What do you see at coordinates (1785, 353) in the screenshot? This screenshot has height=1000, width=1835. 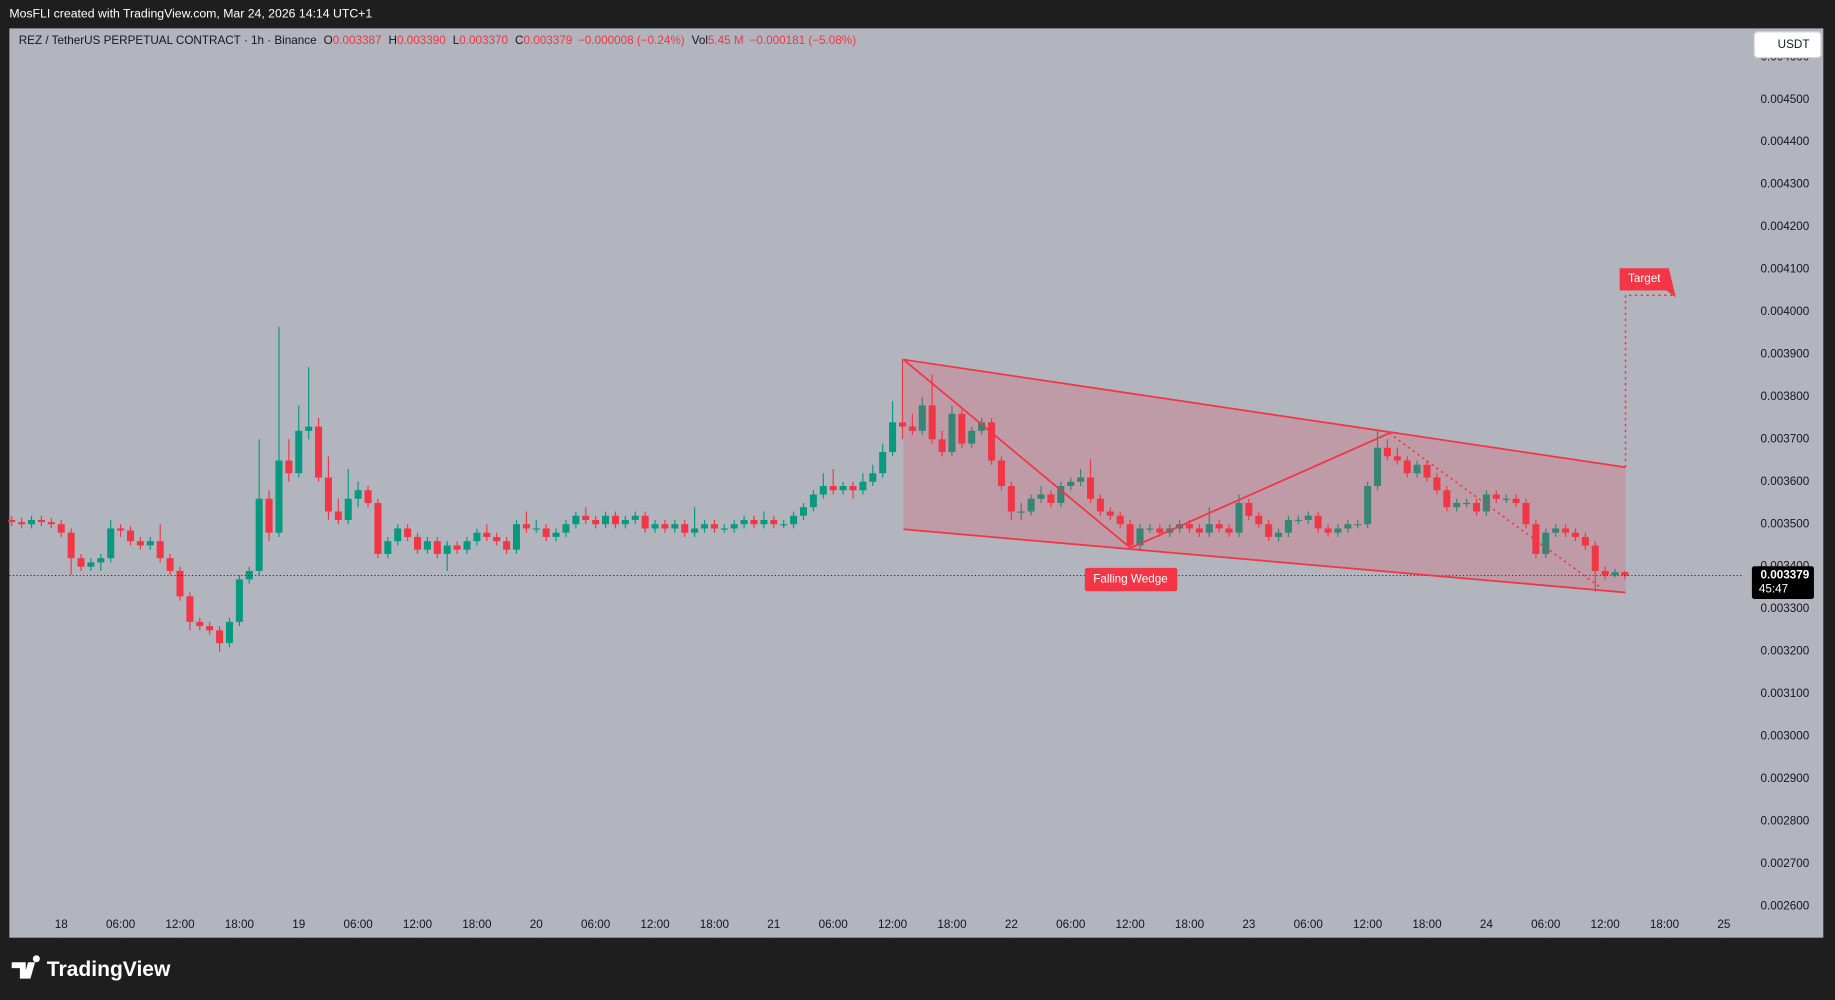 I see `y-tick-label: 0.003900` at bounding box center [1785, 353].